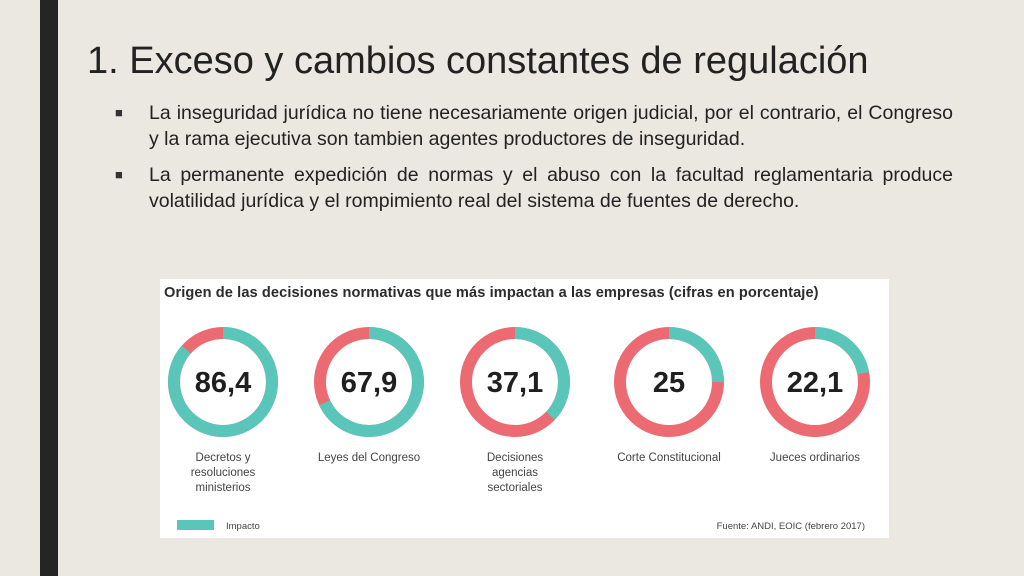 This screenshot has width=1024, height=576. I want to click on donut-category-label-line: Leyes del Congreso, so click(369, 458).